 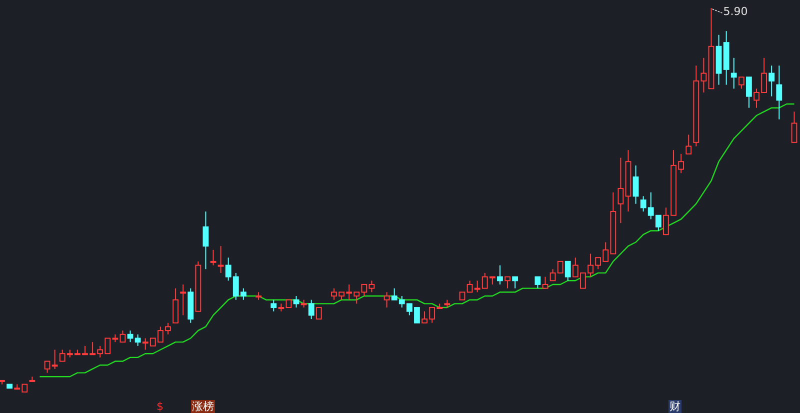 What do you see at coordinates (160, 406) in the screenshot?
I see `annotation: $` at bounding box center [160, 406].